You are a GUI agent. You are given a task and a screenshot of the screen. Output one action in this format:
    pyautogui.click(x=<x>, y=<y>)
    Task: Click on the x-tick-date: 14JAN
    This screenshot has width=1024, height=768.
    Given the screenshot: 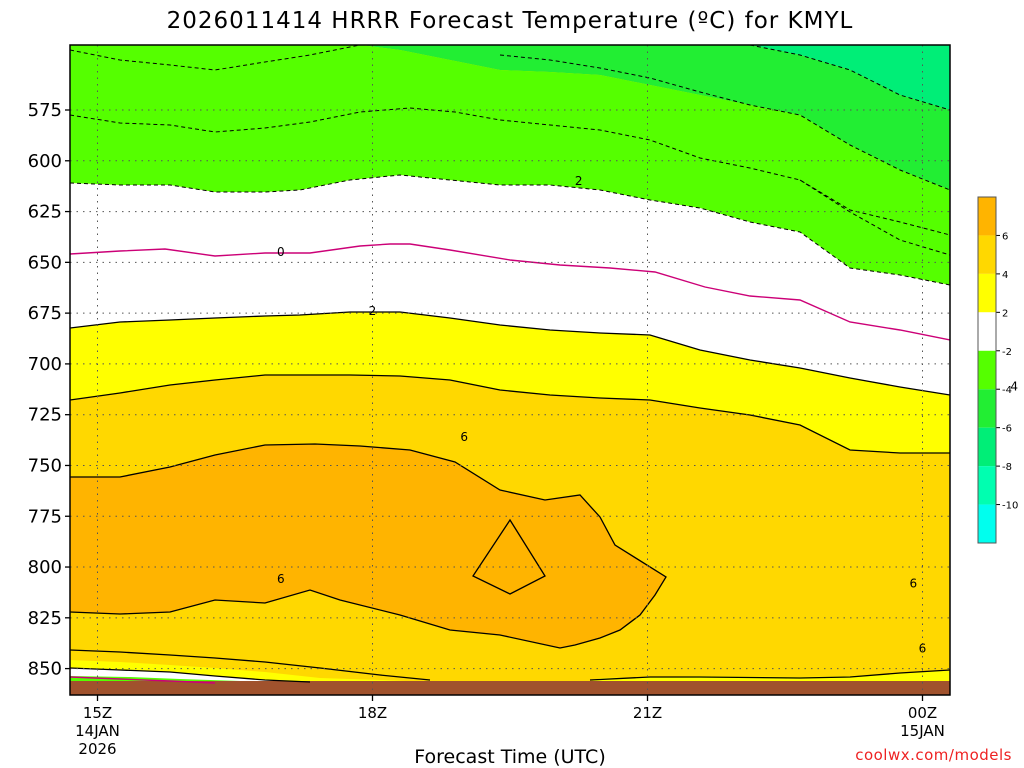 What is the action you would take?
    pyautogui.click(x=97, y=731)
    